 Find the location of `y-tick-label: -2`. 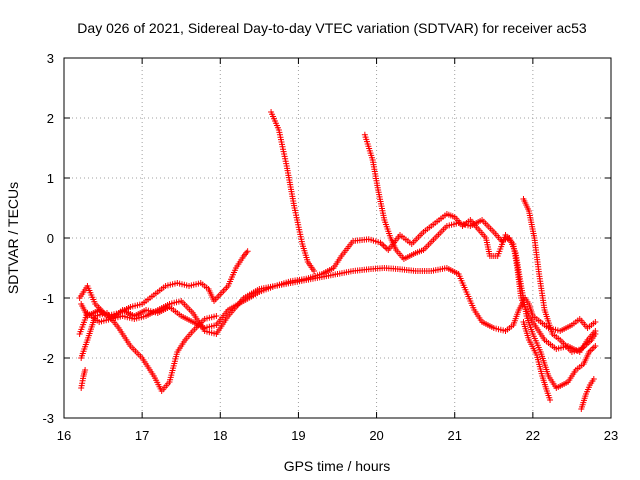

y-tick-label: -2 is located at coordinates (48, 358).